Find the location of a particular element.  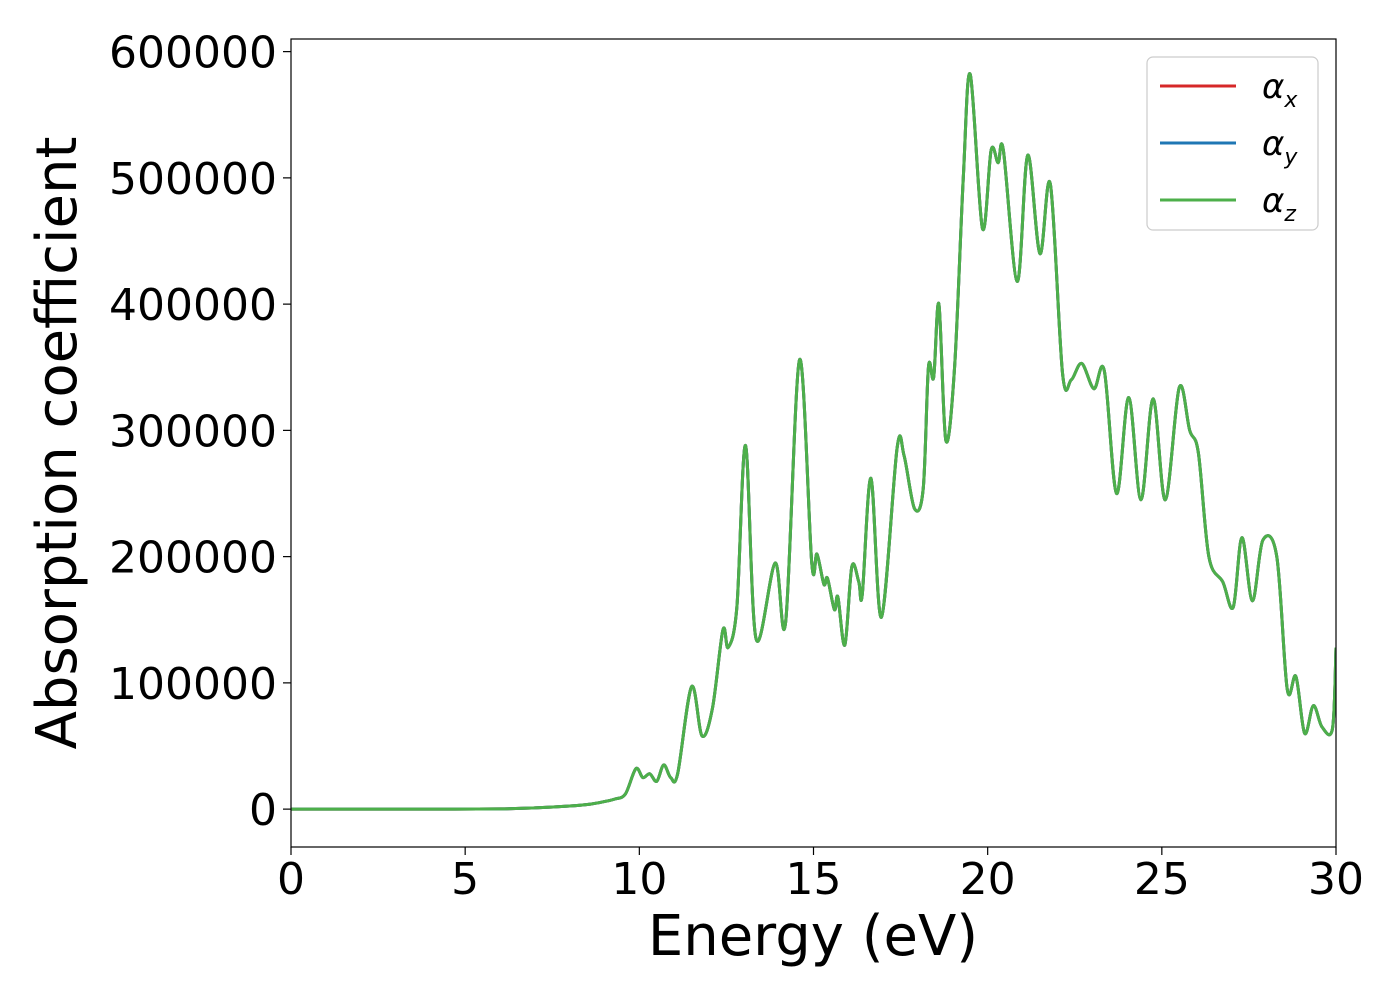

y-tick-label: 600000 is located at coordinates (193, 53).